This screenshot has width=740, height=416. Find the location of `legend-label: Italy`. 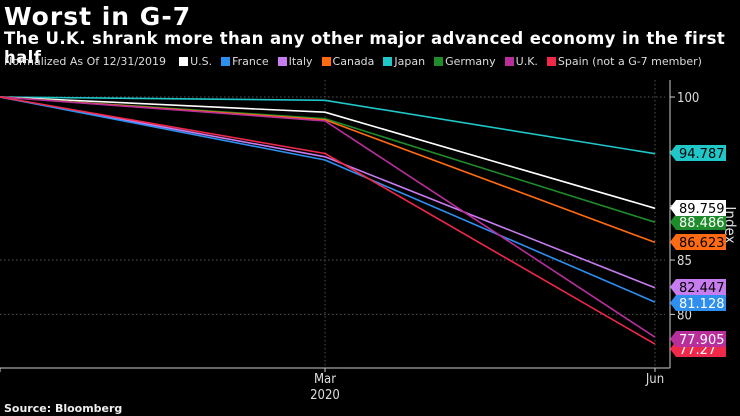

legend-label: Italy is located at coordinates (300, 61).